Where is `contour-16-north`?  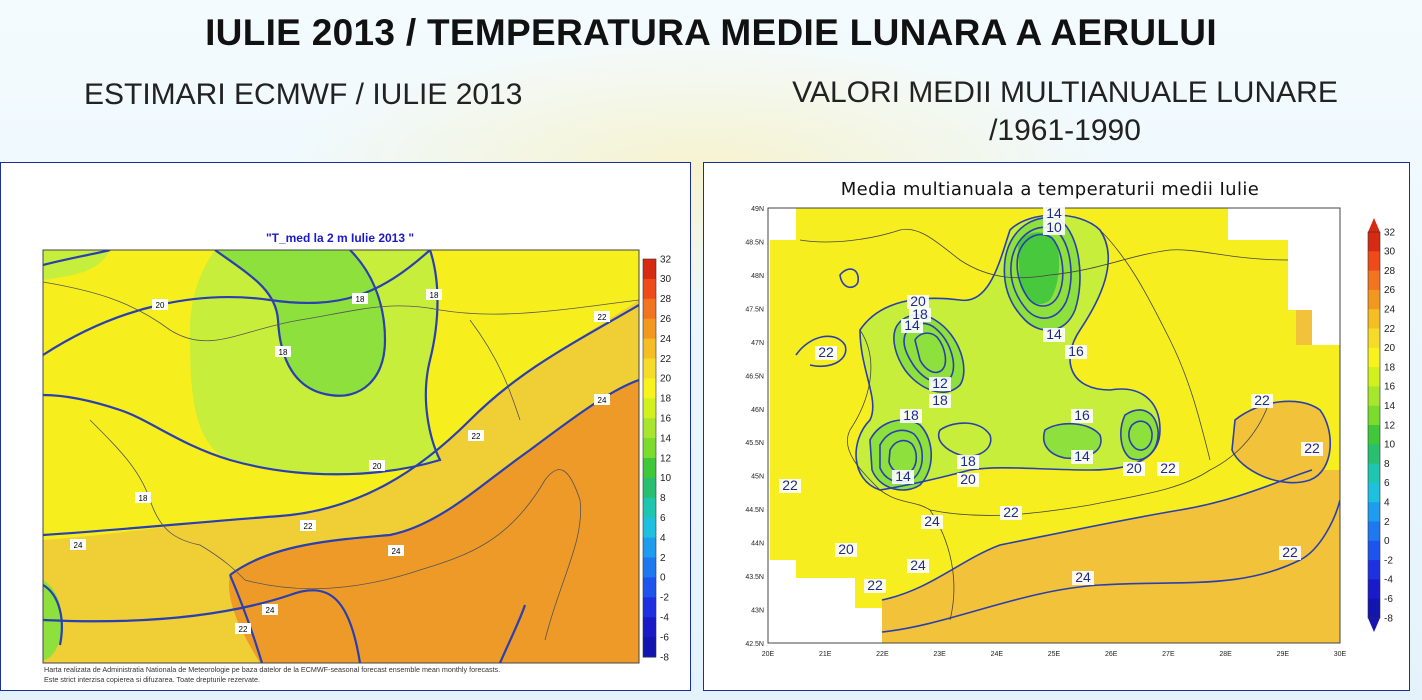
contour-16-north is located at coordinates (1042, 274).